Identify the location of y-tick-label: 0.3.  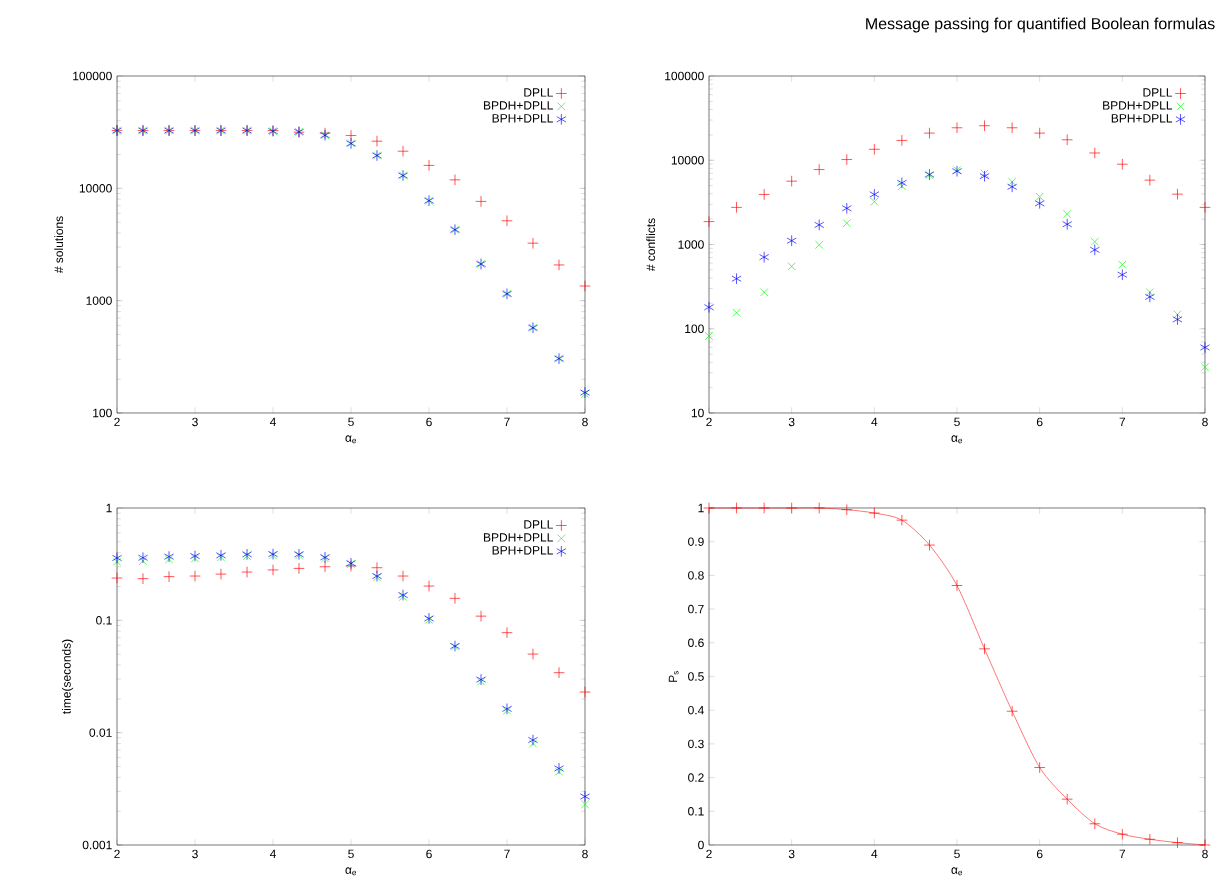
(696, 744).